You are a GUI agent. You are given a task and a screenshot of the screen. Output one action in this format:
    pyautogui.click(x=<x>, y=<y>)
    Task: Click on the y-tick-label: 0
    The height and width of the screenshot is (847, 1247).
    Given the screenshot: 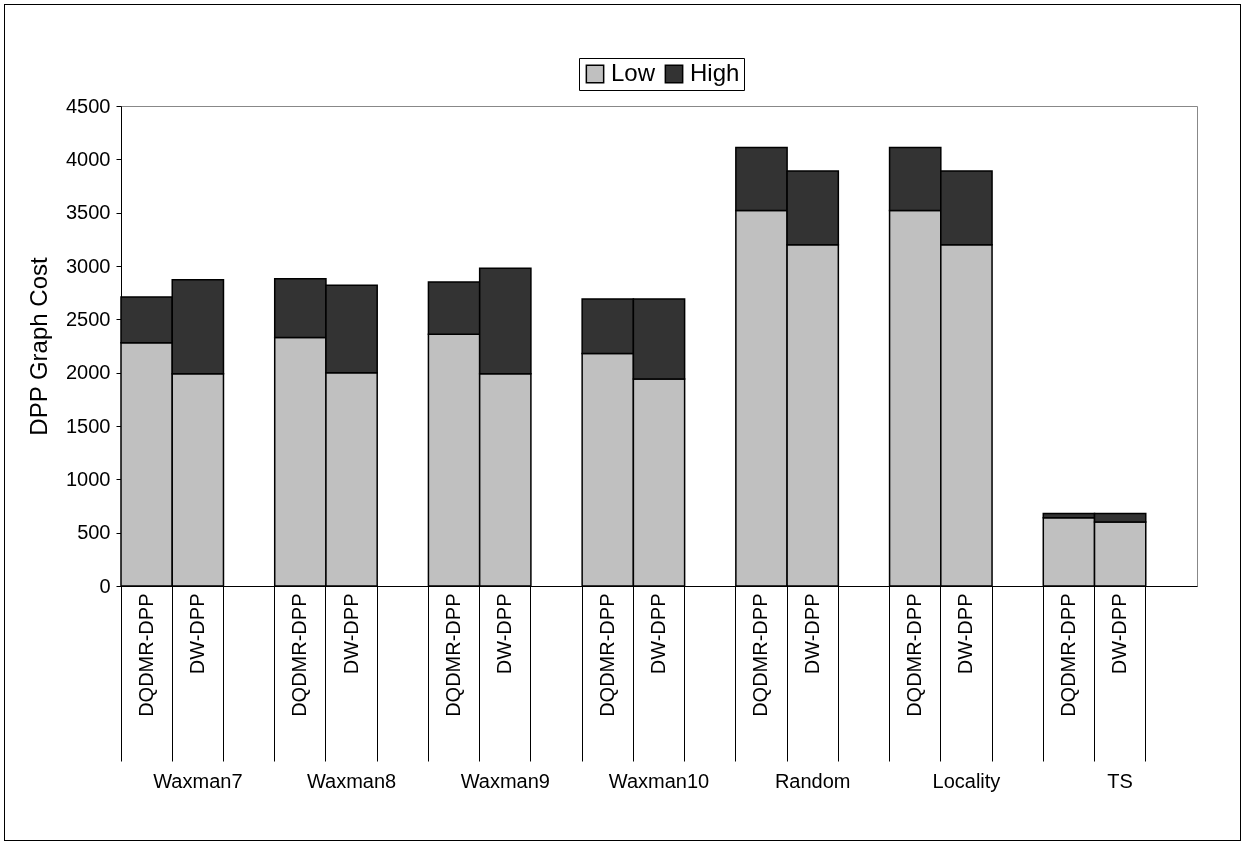 What is the action you would take?
    pyautogui.click(x=105, y=585)
    